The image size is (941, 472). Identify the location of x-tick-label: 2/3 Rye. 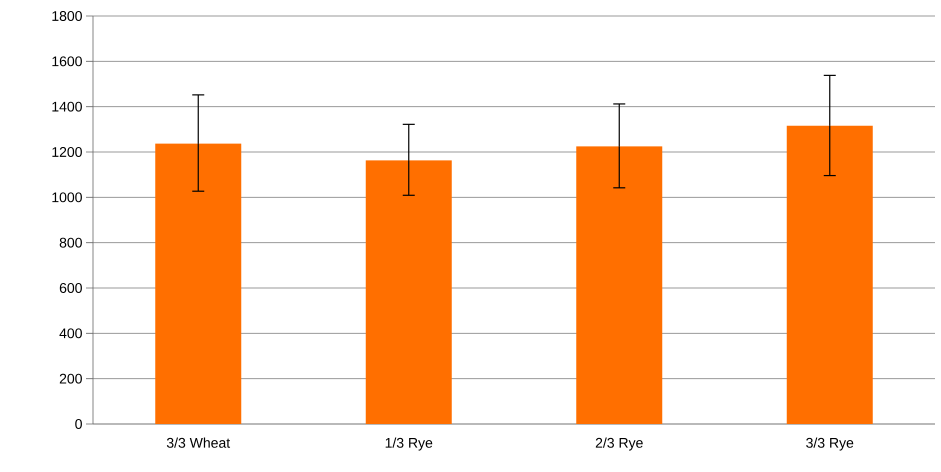
(619, 444).